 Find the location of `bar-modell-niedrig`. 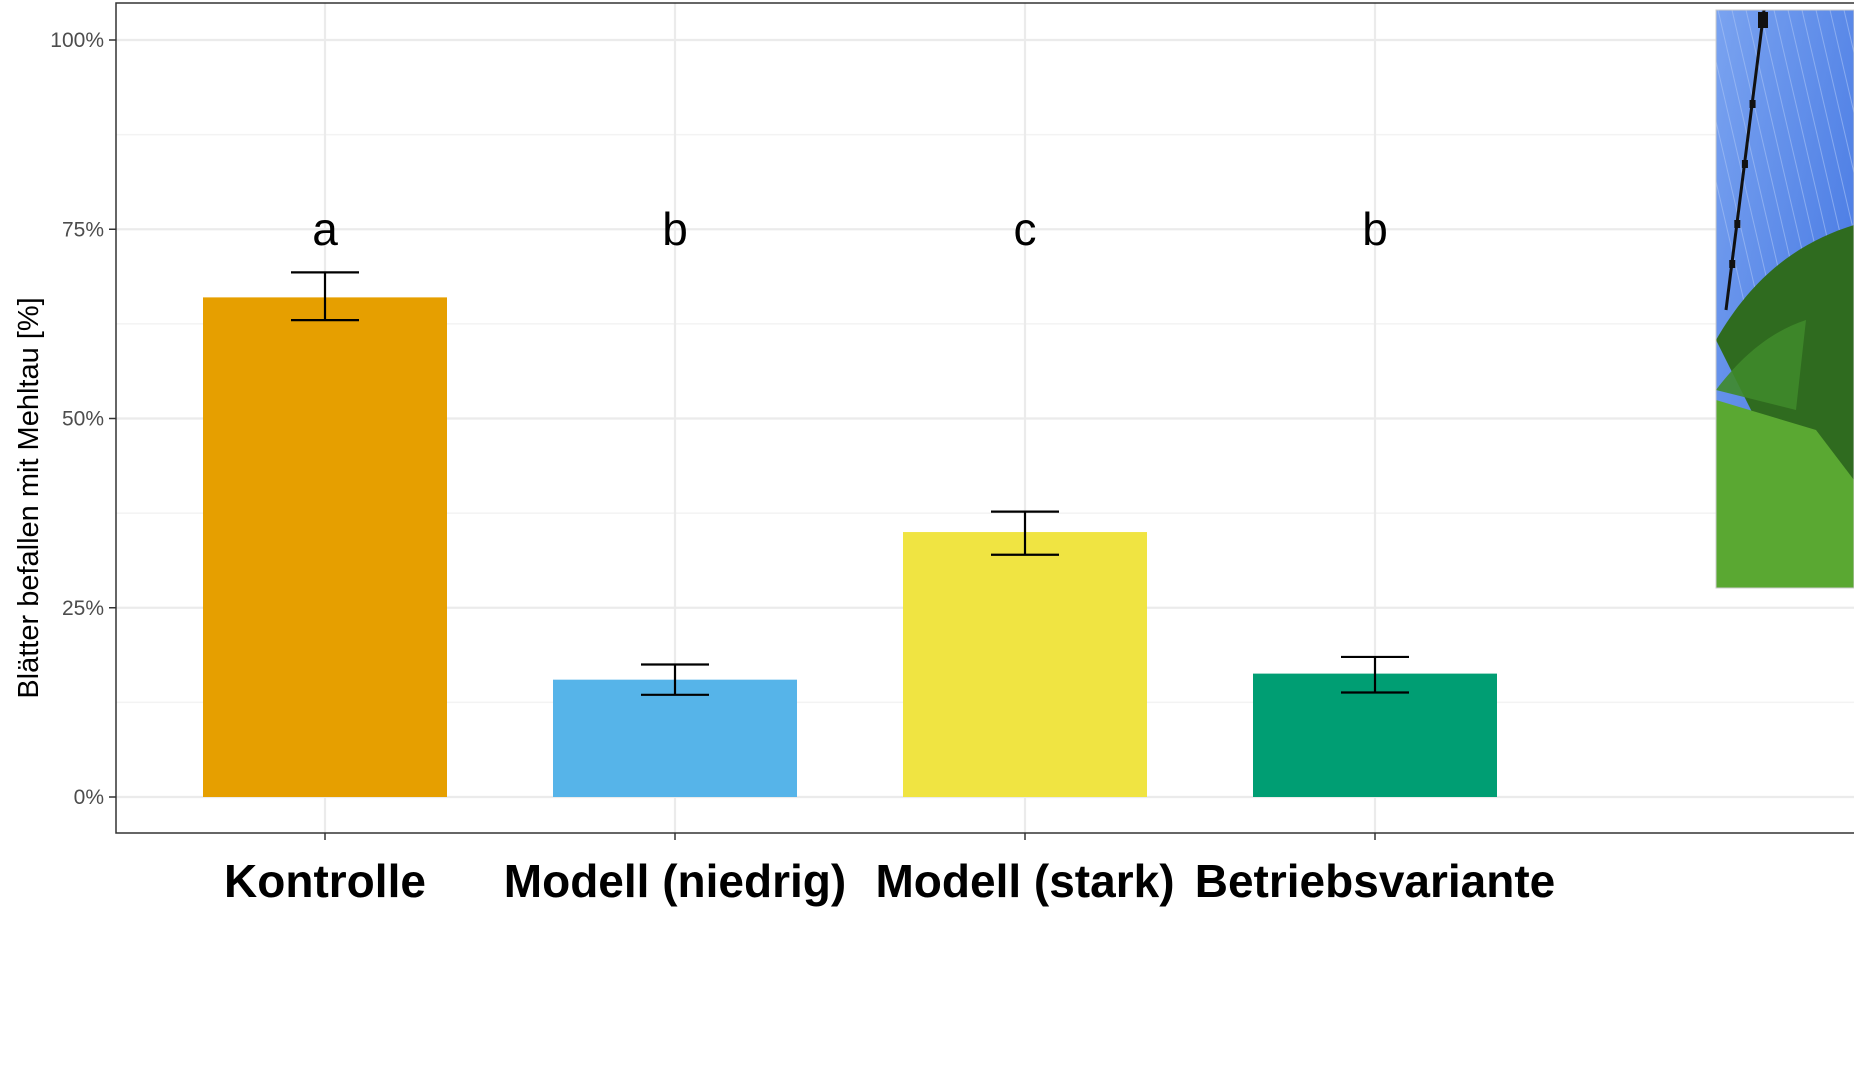

bar-modell-niedrig is located at coordinates (675, 738).